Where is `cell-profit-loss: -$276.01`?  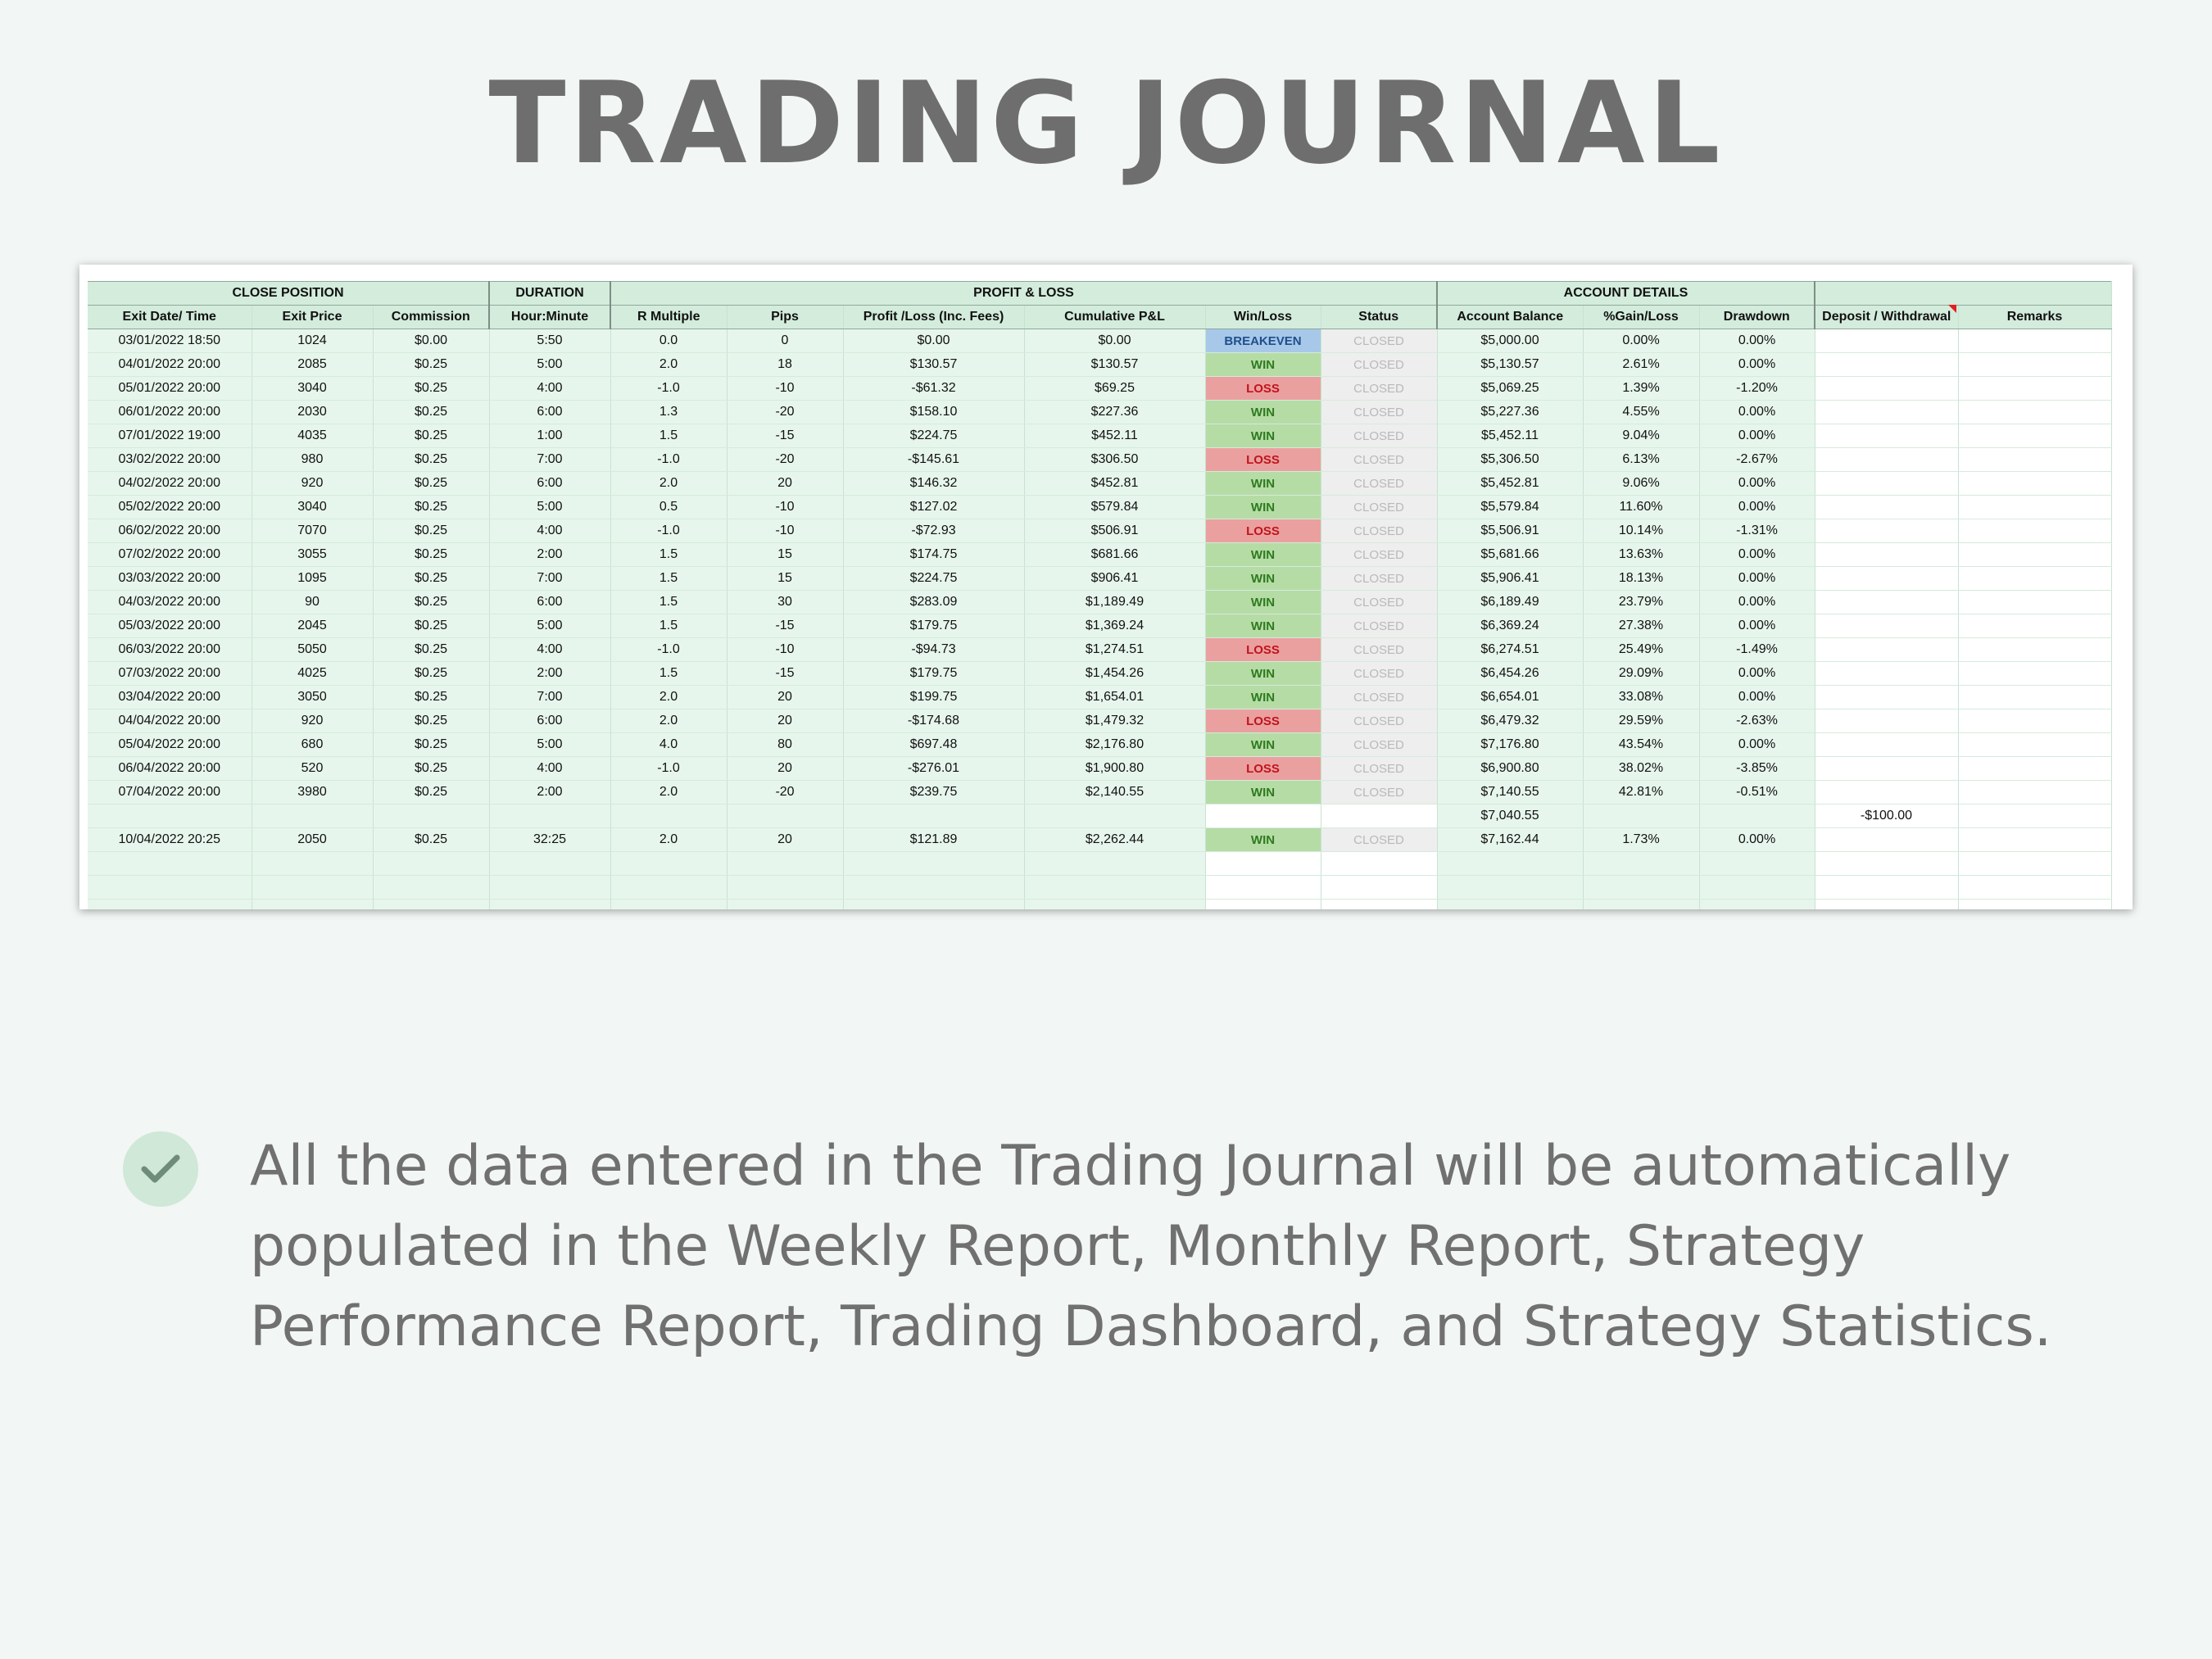 cell-profit-loss: -$276.01 is located at coordinates (934, 768).